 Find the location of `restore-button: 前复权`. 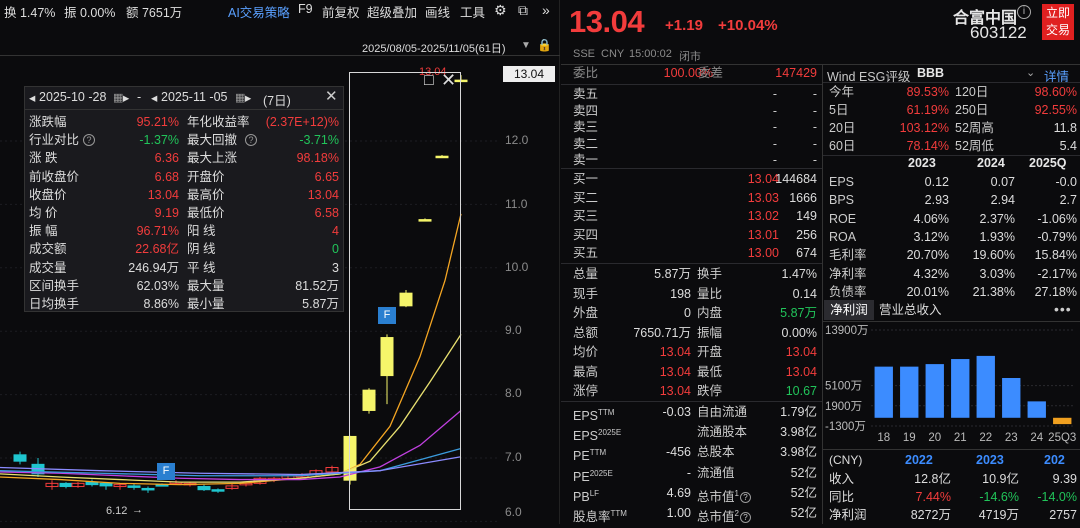

restore-button: 前复权 is located at coordinates (341, 13).